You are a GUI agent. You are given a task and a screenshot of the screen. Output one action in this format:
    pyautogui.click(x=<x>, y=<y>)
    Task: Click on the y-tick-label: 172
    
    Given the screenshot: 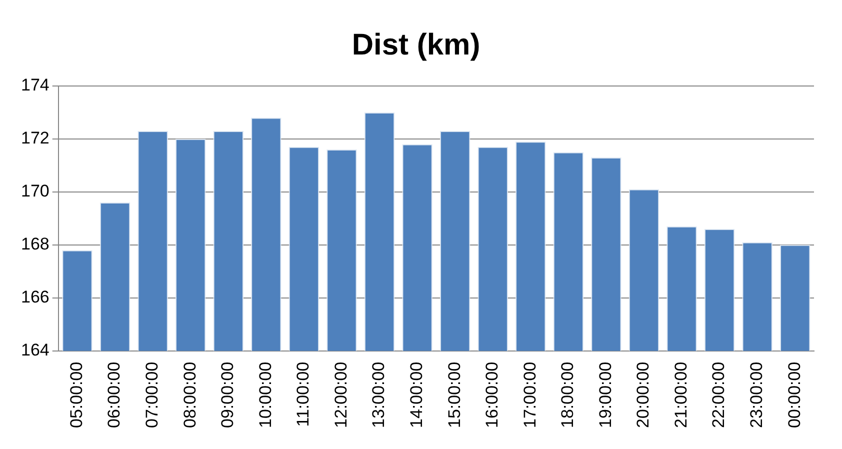 What is the action you would take?
    pyautogui.click(x=35, y=138)
    